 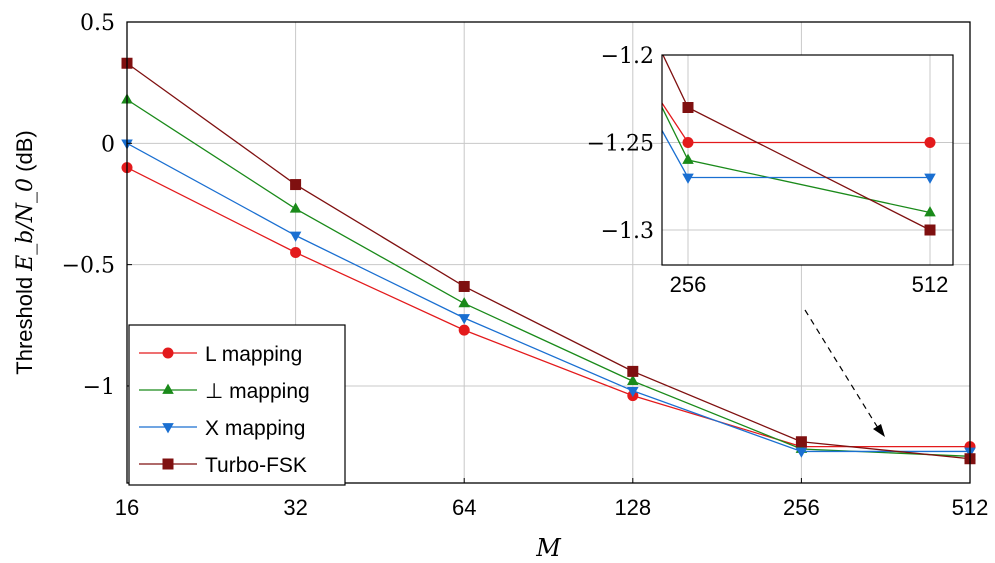 I want to click on x-tick-label: 512, so click(x=970, y=507).